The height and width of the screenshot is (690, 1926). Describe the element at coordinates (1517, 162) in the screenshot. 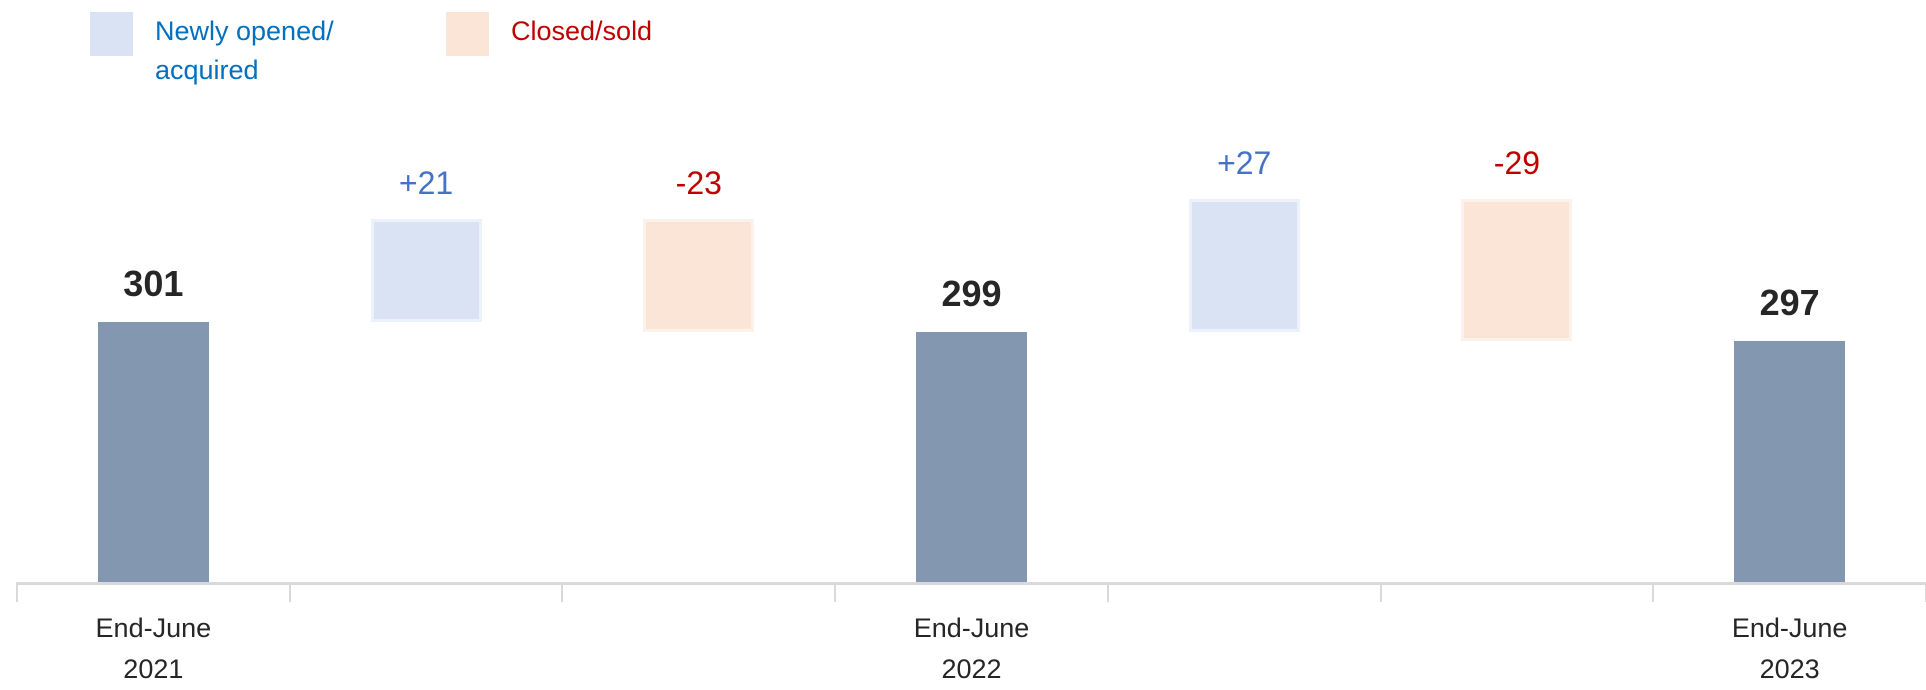

I see `value-label: -29` at that location.